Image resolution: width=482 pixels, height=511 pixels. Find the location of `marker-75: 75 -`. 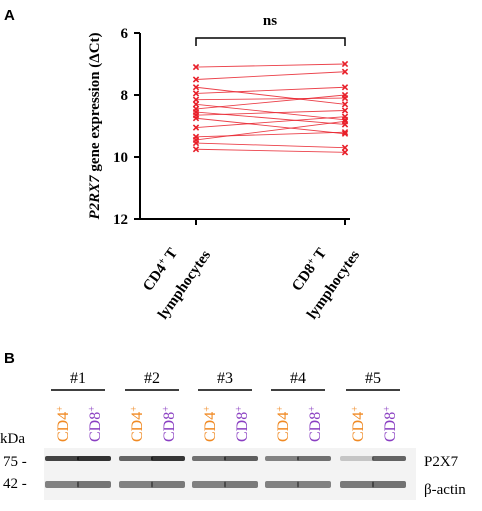

marker-75: 75 - is located at coordinates (15, 462).